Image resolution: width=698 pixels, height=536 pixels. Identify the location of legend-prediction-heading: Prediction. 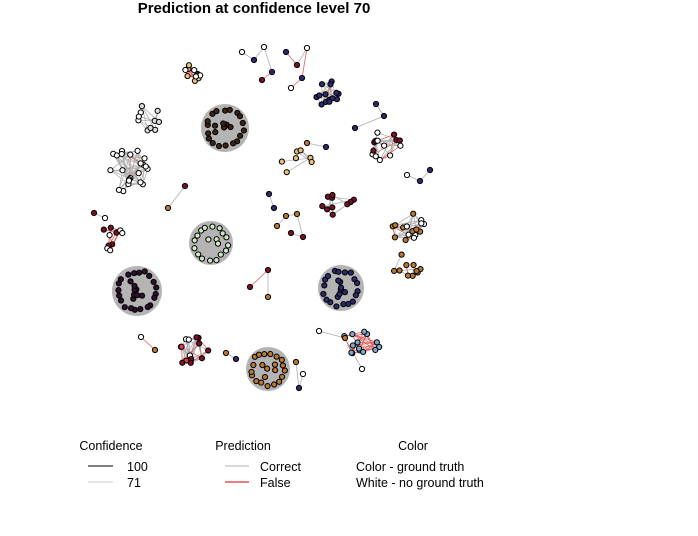
(243, 446).